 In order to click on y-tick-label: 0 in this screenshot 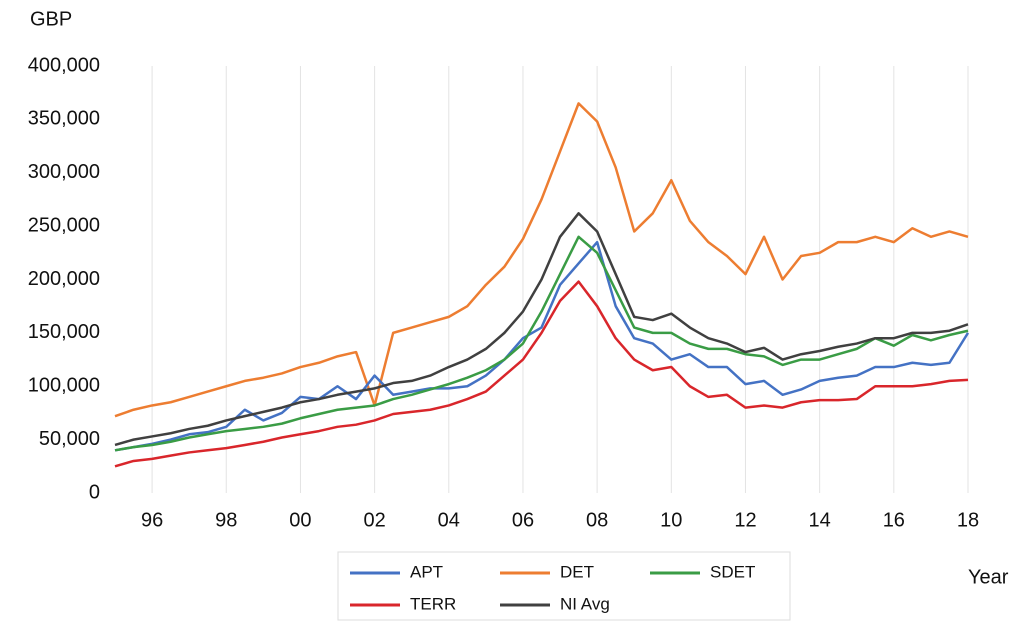, I will do `click(94, 492)`.